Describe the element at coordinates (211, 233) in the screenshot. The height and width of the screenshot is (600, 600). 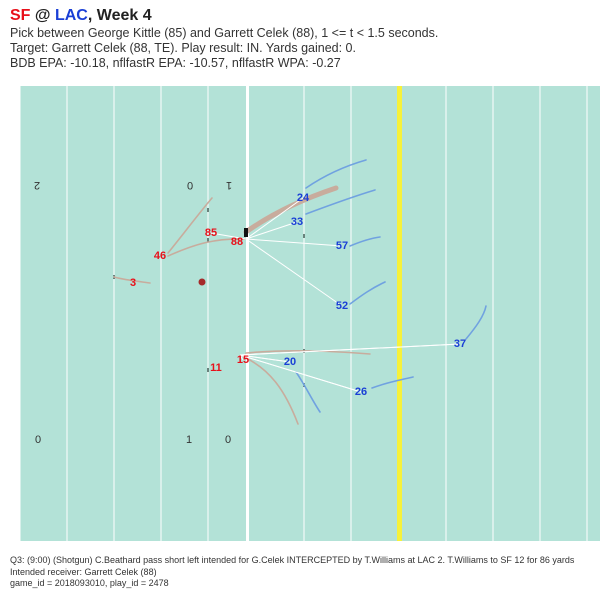
I see `offense-player-85: 85` at that location.